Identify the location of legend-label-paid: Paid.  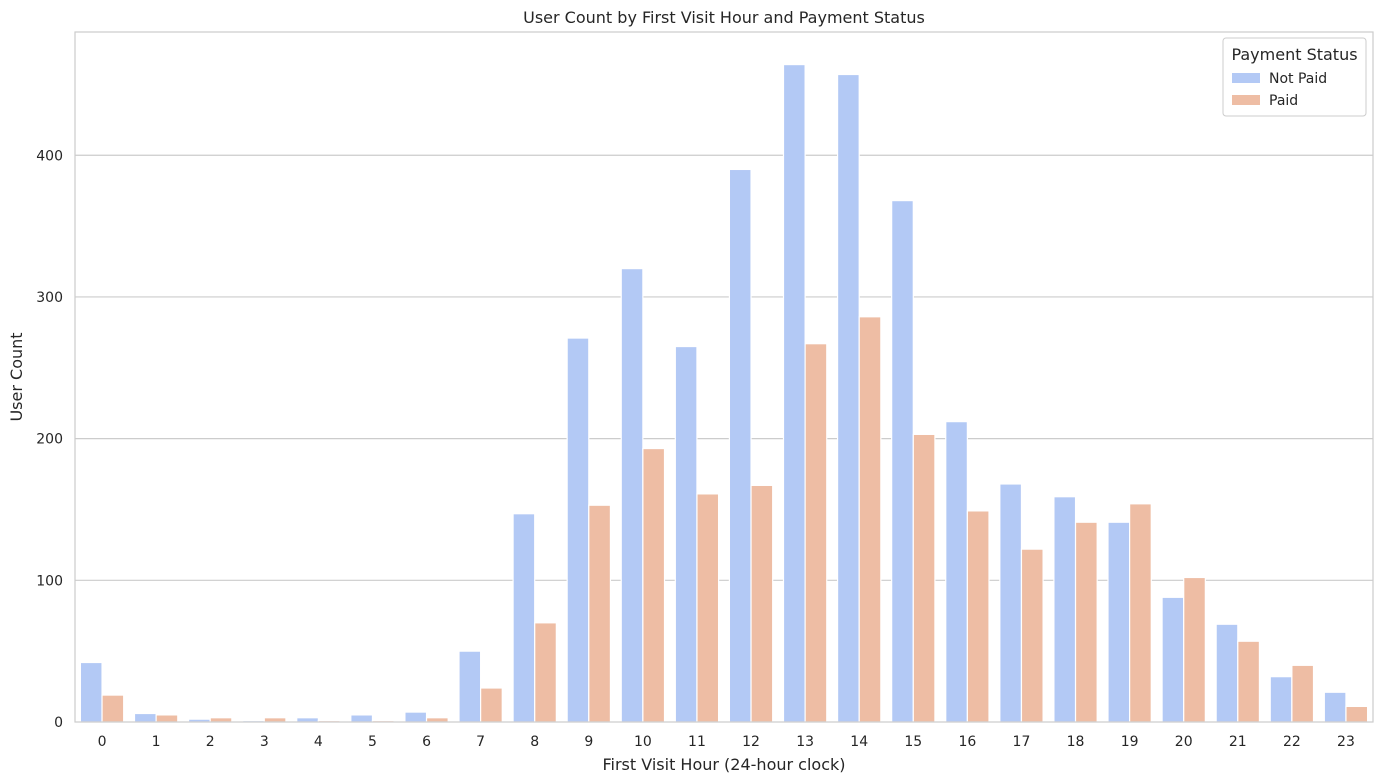
(1283, 101).